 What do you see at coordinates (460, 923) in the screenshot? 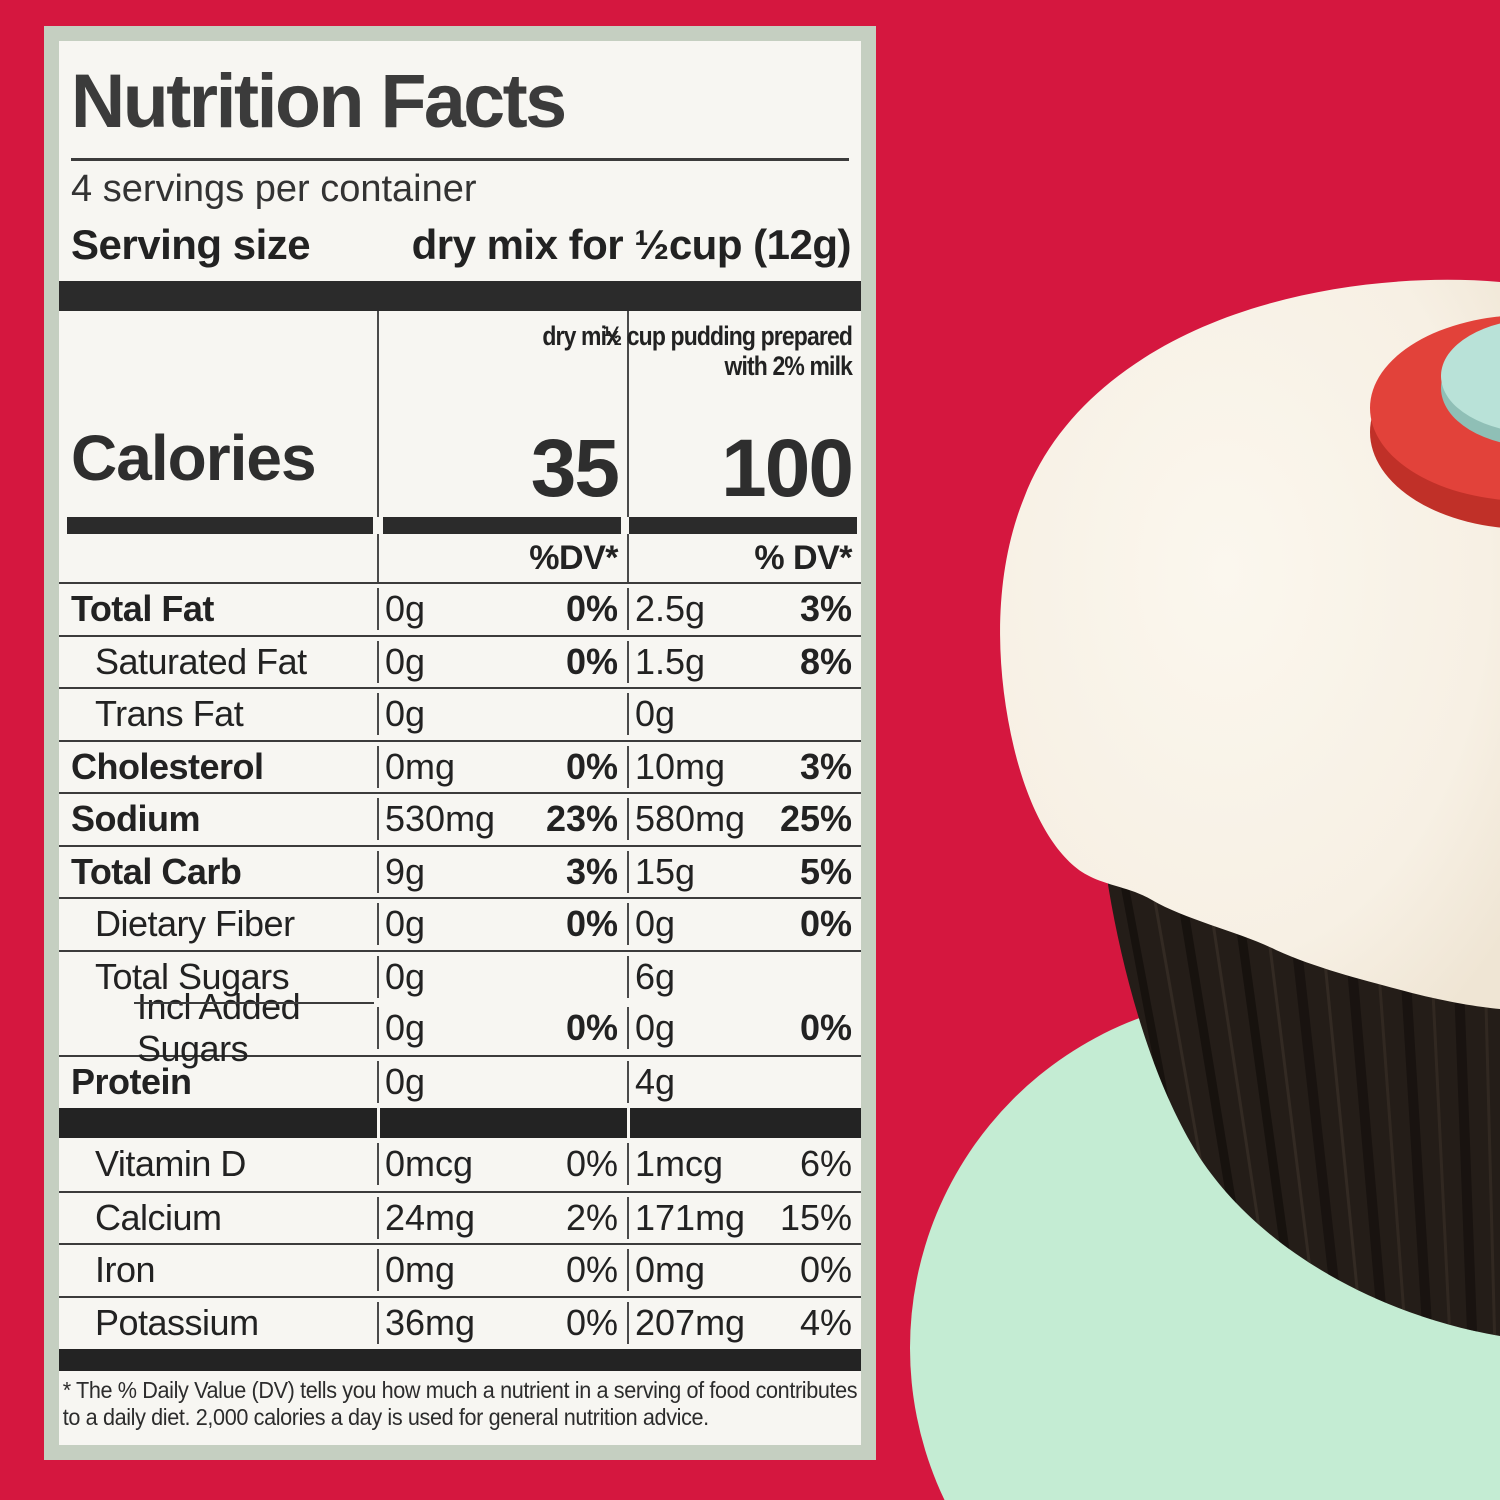
I see `table-row-dietary-fiber: Dietary Fiber 0g 0% 0g 0%` at bounding box center [460, 923].